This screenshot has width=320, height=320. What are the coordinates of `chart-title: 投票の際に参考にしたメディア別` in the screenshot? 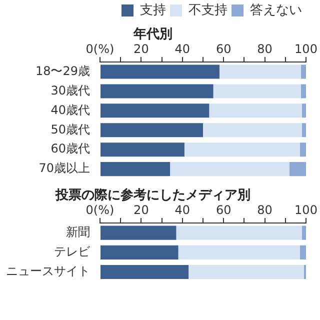 It's located at (152, 195).